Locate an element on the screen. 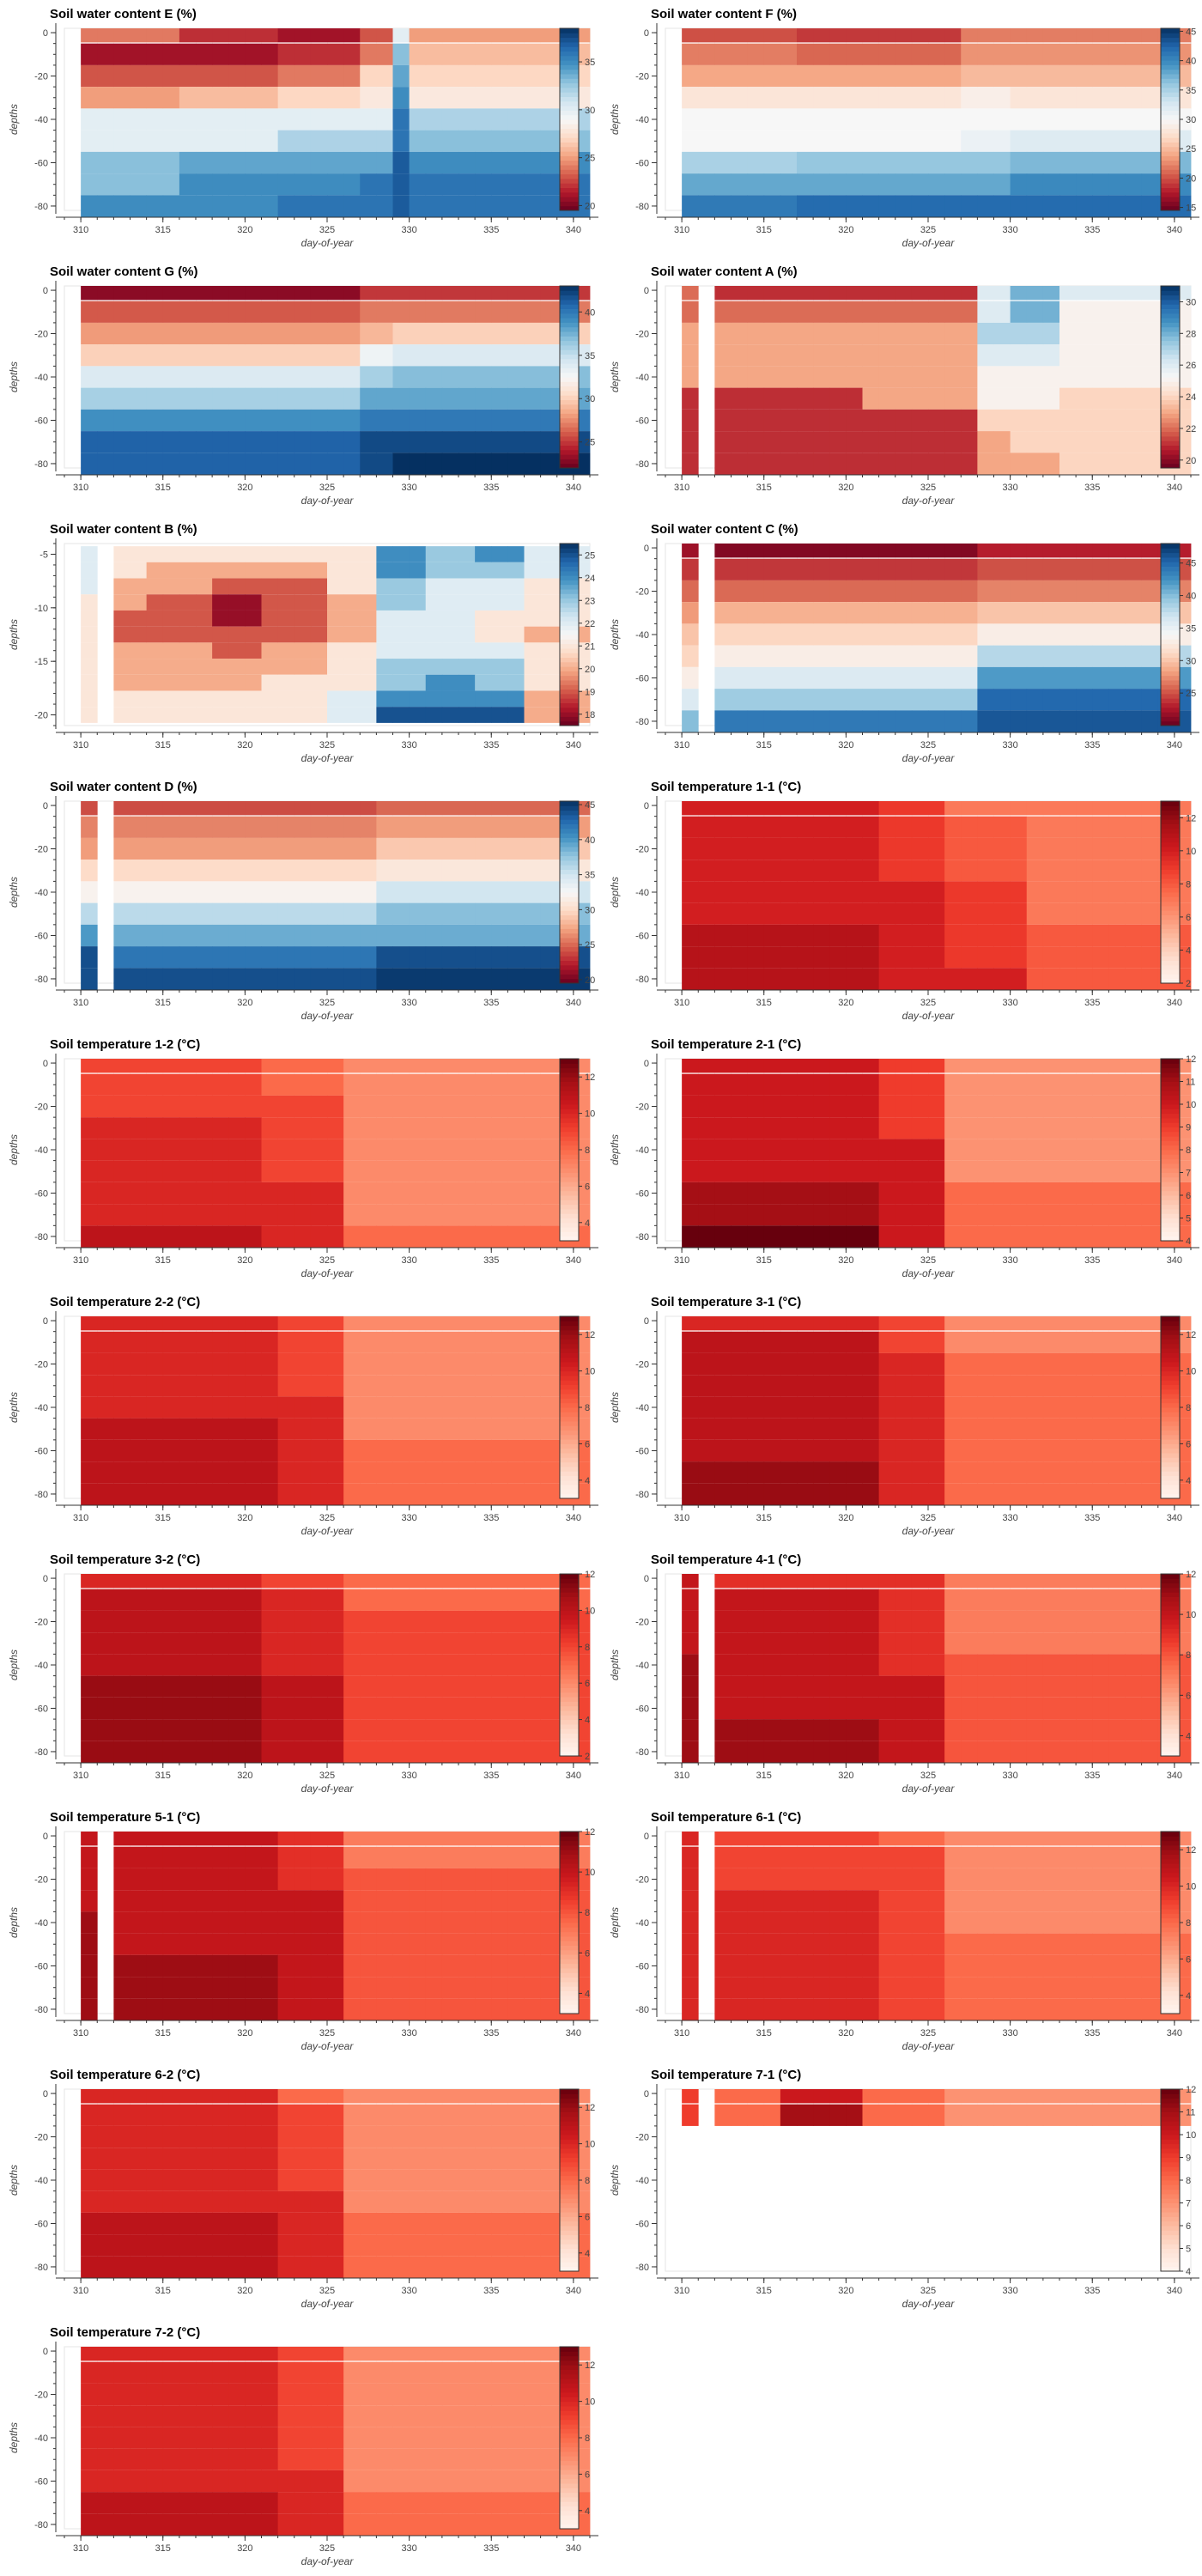  x-tick-label: 330 is located at coordinates (1009, 745).